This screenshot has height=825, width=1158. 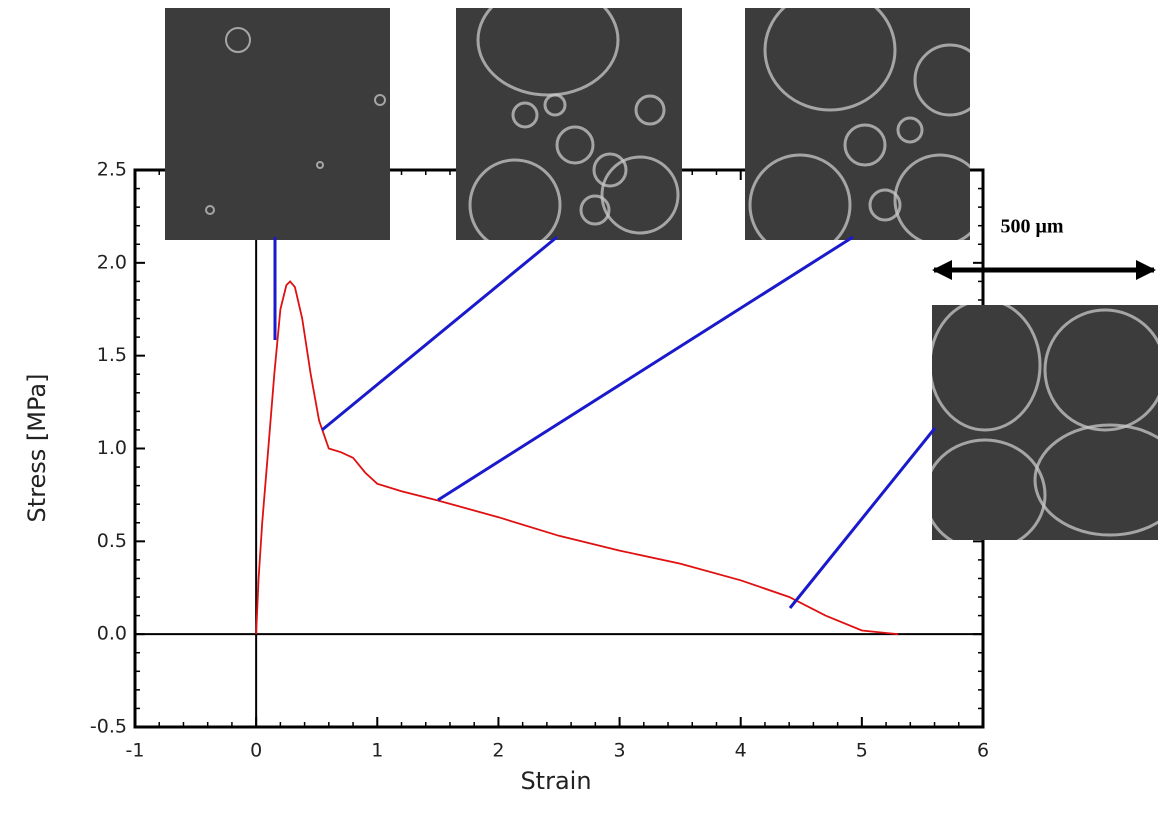 What do you see at coordinates (741, 751) in the screenshot?
I see `x-tick-label: 4` at bounding box center [741, 751].